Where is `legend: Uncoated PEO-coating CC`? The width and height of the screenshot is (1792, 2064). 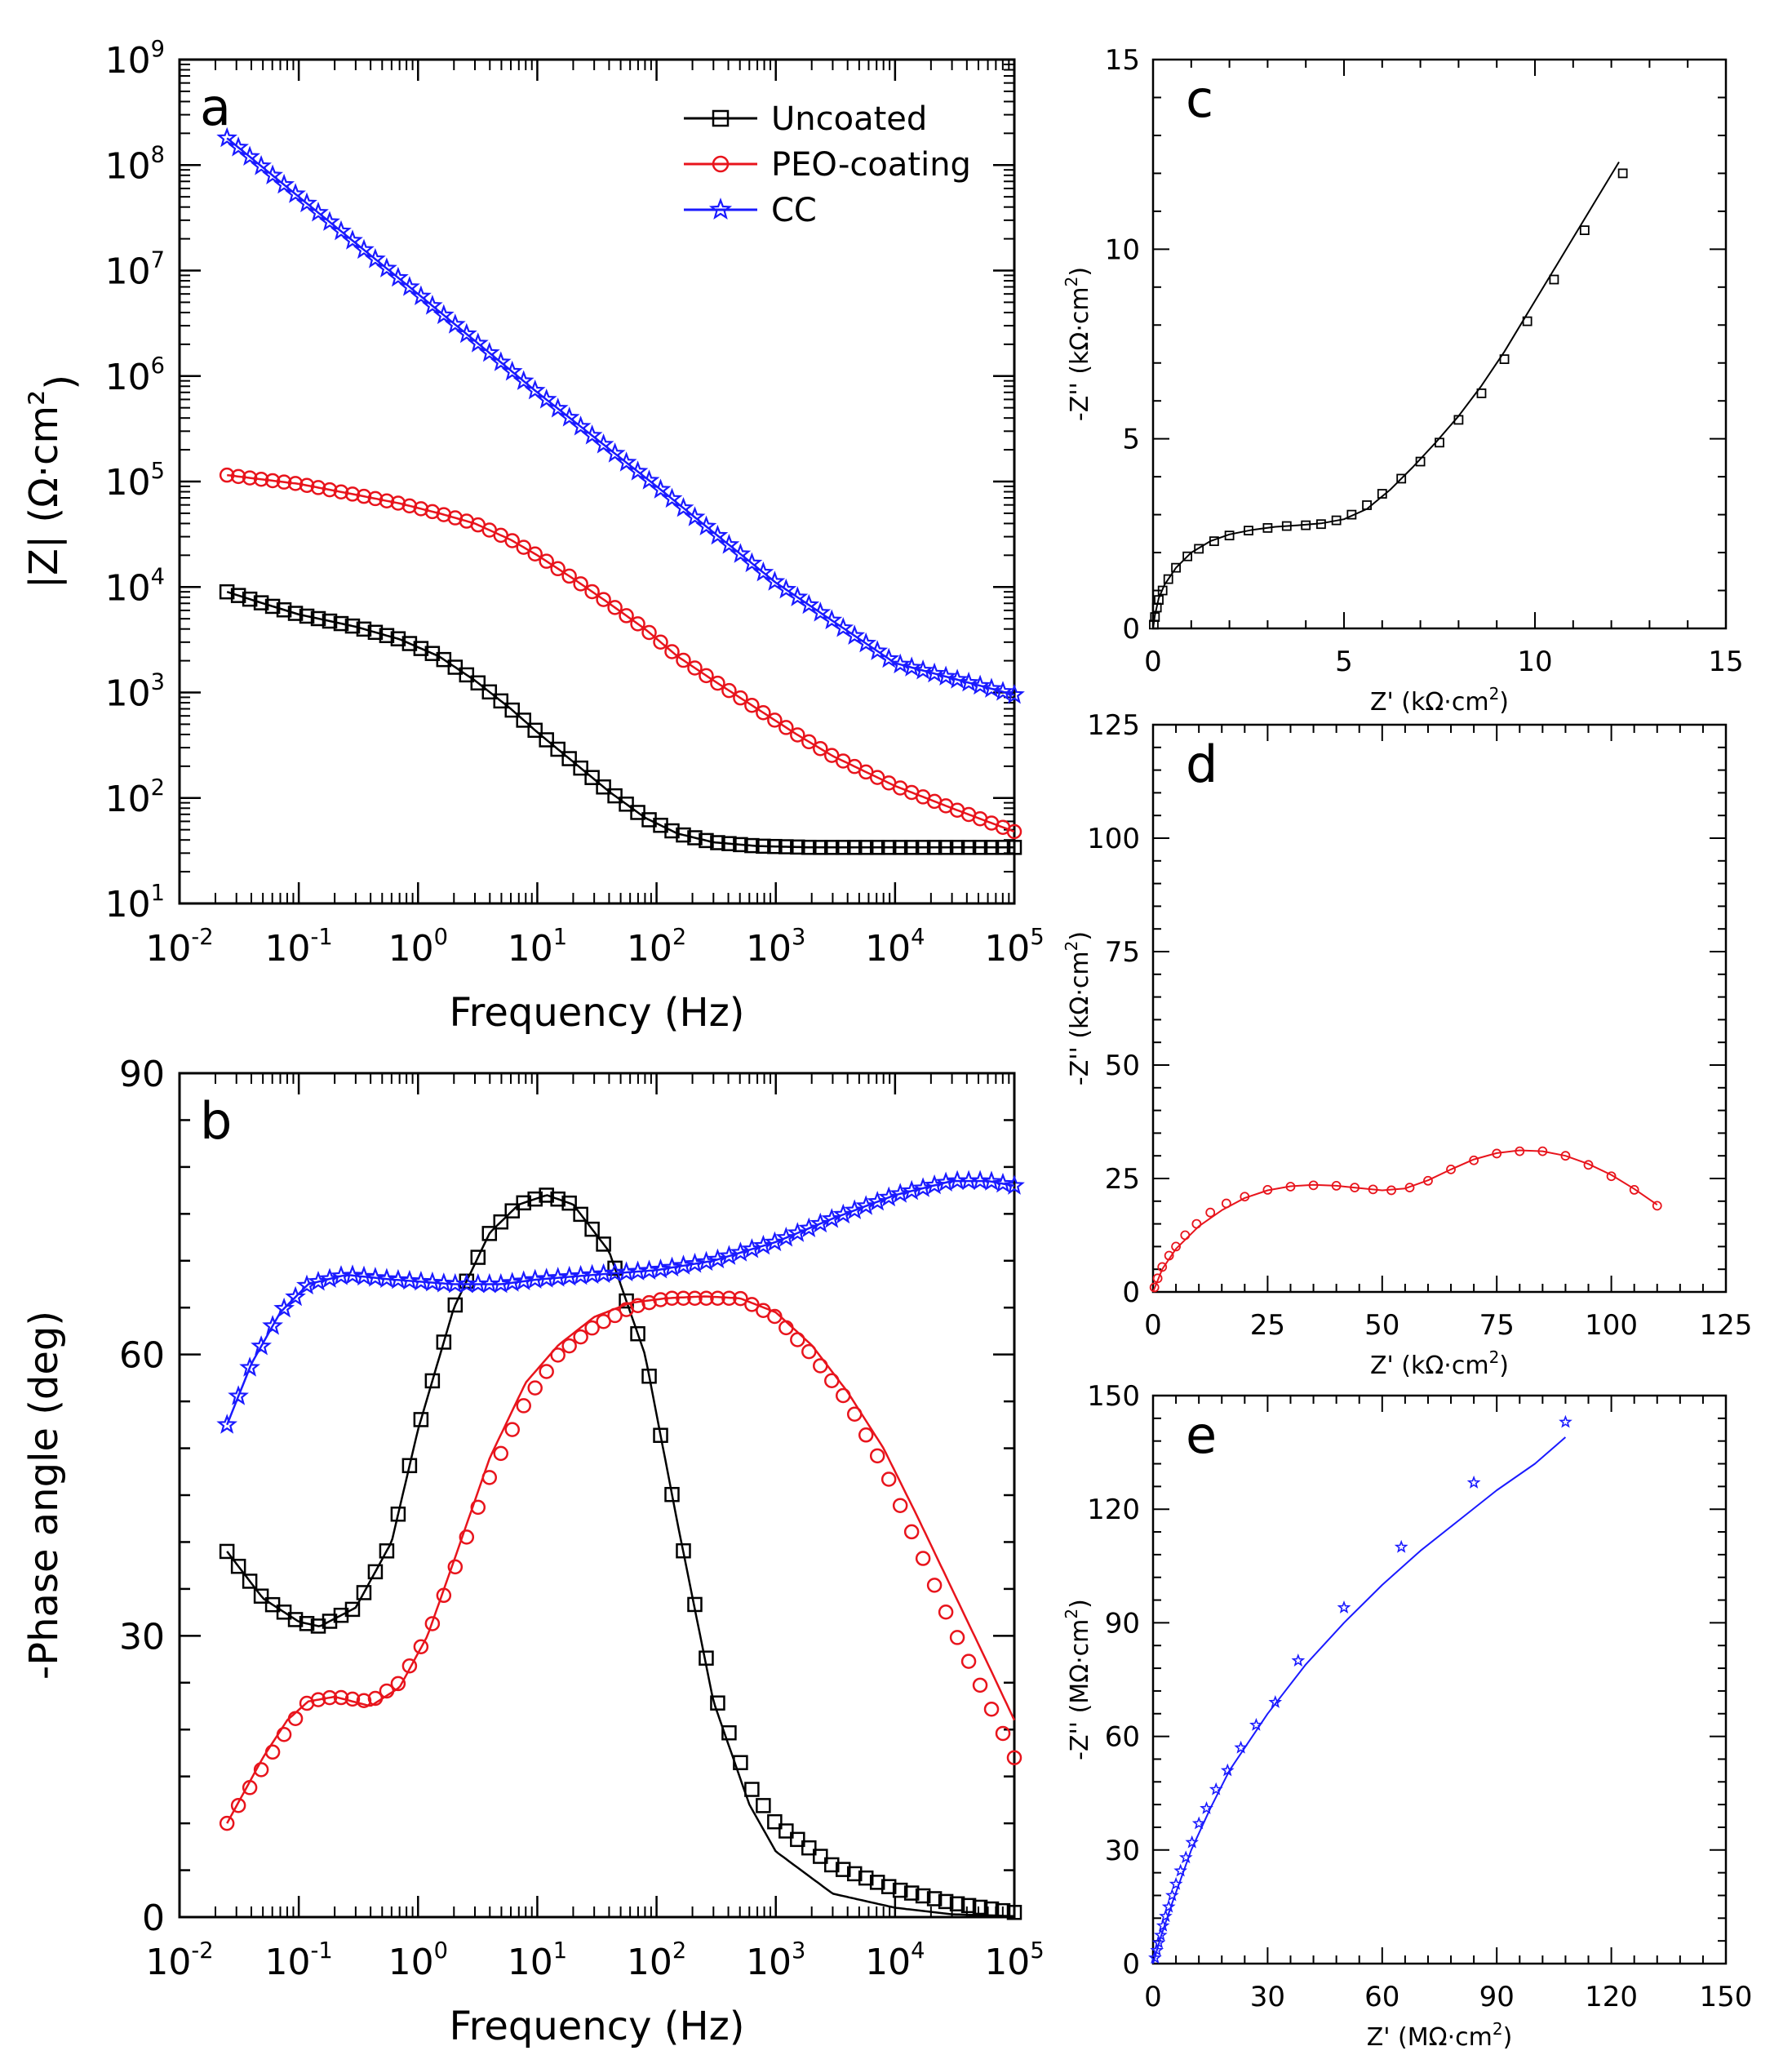 legend: Uncoated PEO-coating CC is located at coordinates (828, 165).